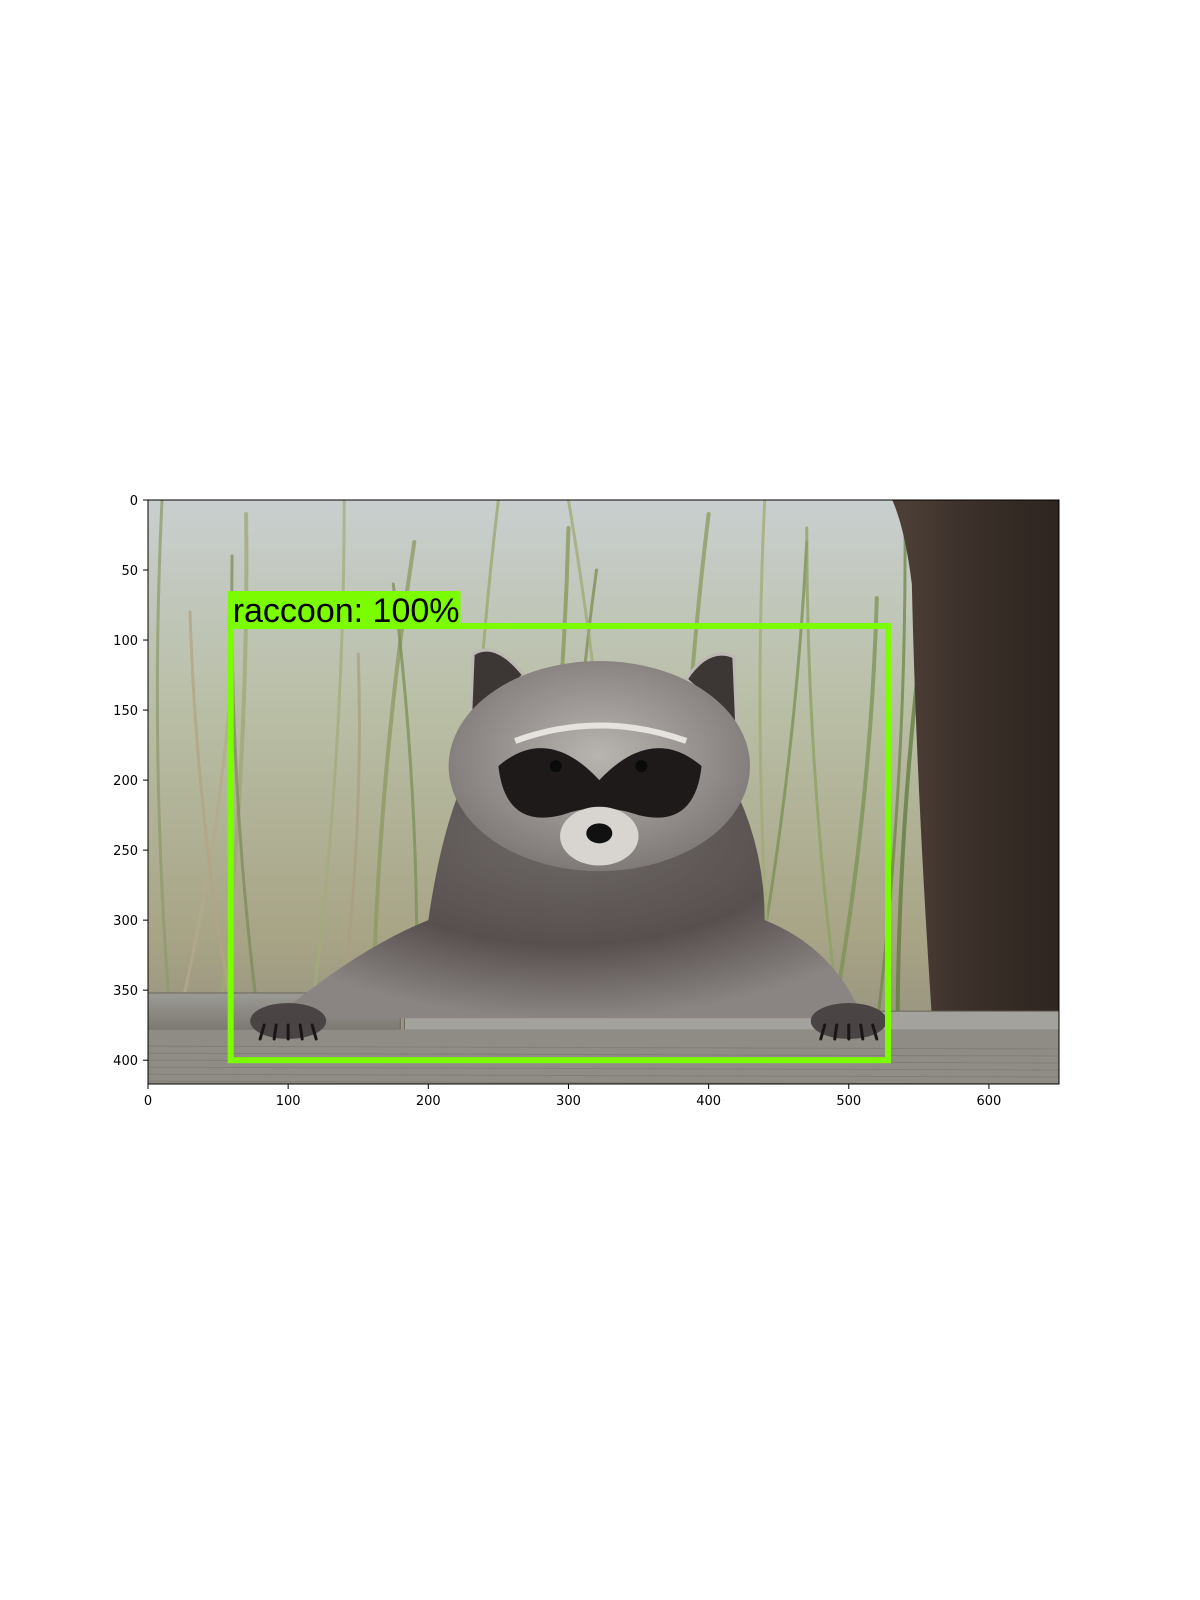  I want to click on y-tick-label: 250, so click(125, 851).